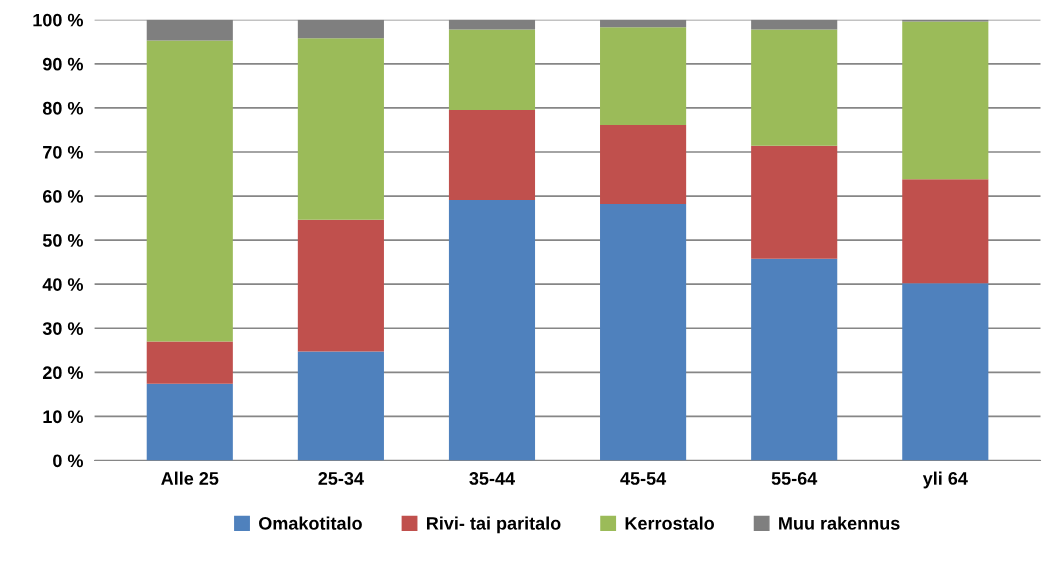 The height and width of the screenshot is (565, 1051). What do you see at coordinates (839, 523) in the screenshot?
I see `legend-label: Muu rakennus` at bounding box center [839, 523].